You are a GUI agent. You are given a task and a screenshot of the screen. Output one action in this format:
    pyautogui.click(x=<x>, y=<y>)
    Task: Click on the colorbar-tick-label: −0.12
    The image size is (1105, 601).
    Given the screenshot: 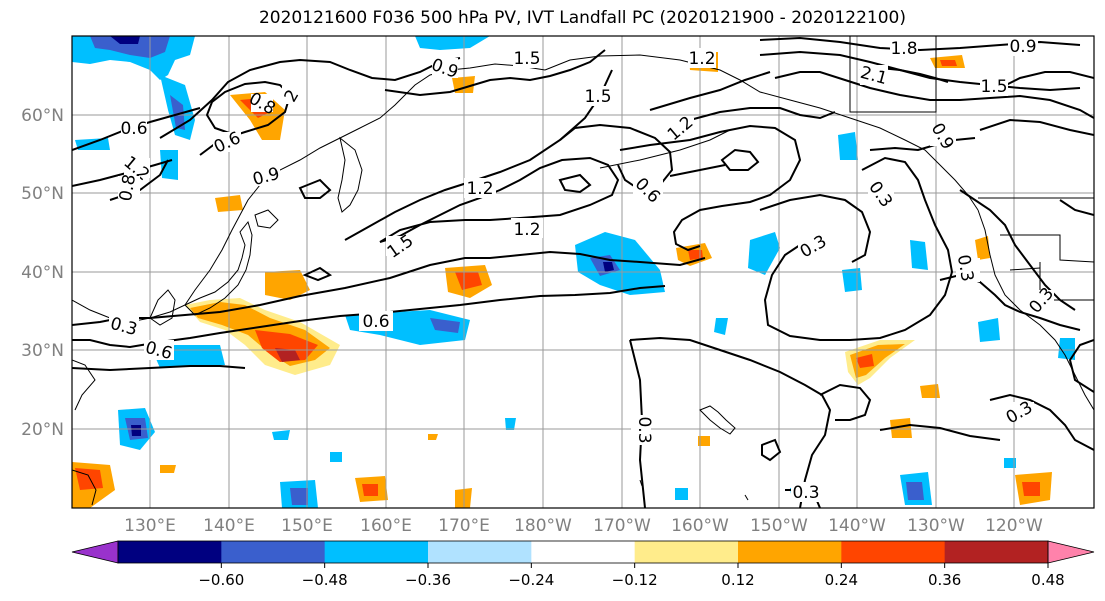 What is the action you would take?
    pyautogui.click(x=635, y=580)
    